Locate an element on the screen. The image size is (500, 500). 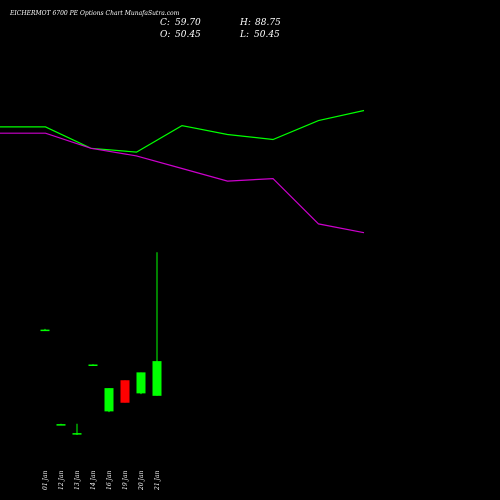
low-label: L: is located at coordinates (244, 35).